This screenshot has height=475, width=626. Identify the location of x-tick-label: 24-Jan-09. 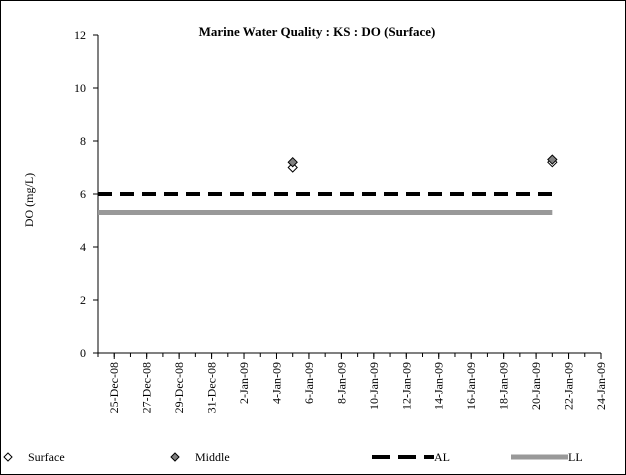
(601, 386).